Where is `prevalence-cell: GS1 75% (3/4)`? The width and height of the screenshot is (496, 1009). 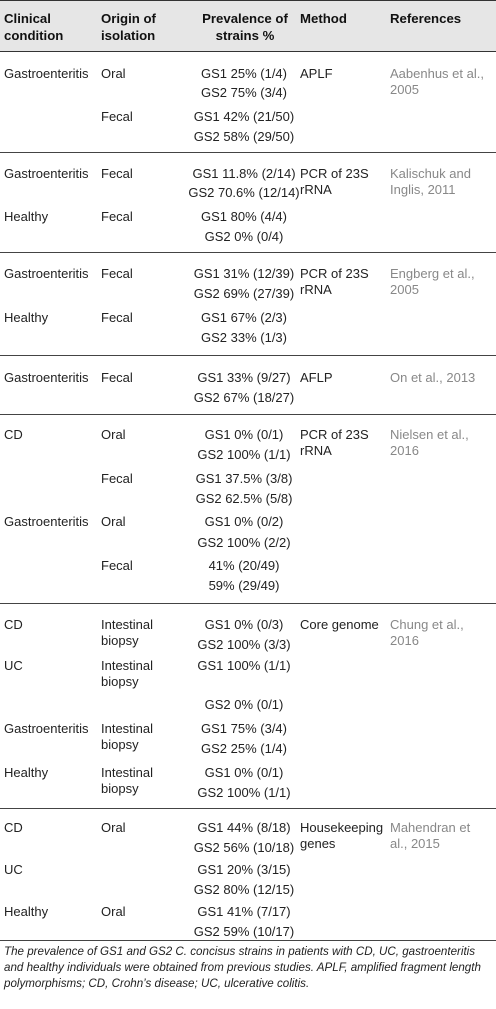 prevalence-cell: GS1 75% (3/4) is located at coordinates (244, 728).